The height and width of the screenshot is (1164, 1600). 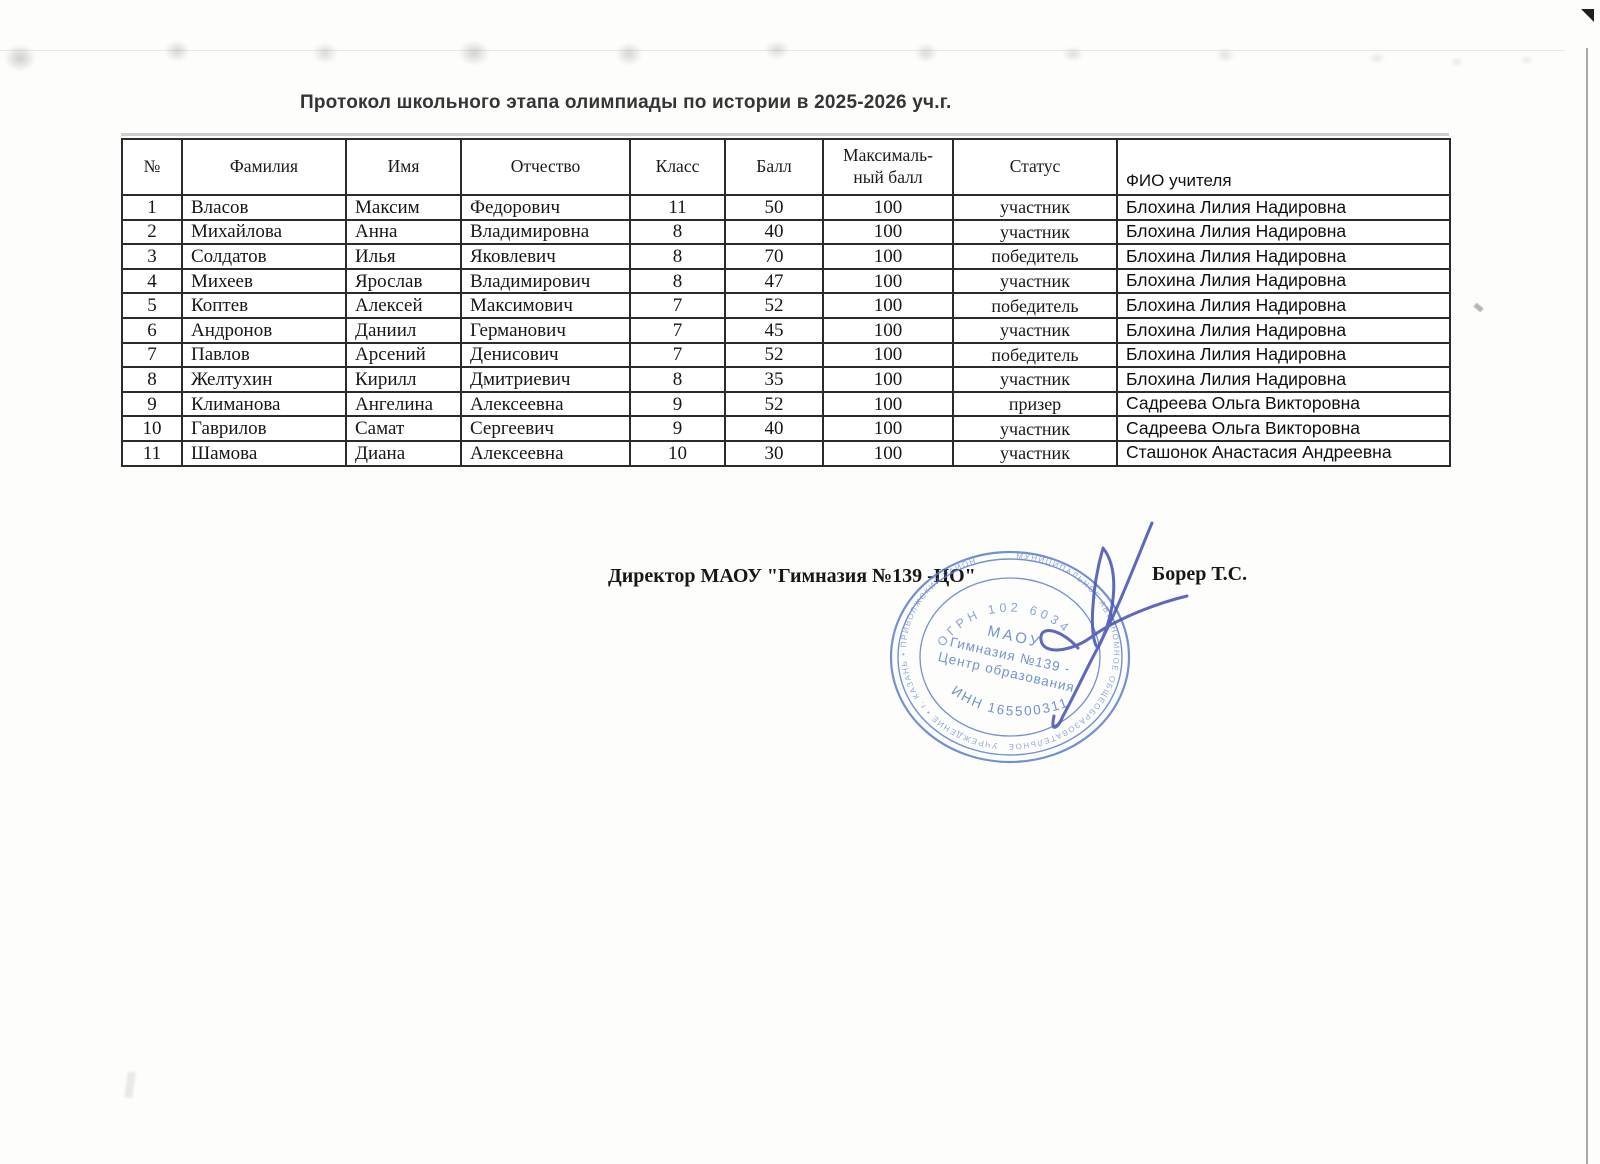 I want to click on cell-r6-c1: Андронов, so click(x=264, y=330).